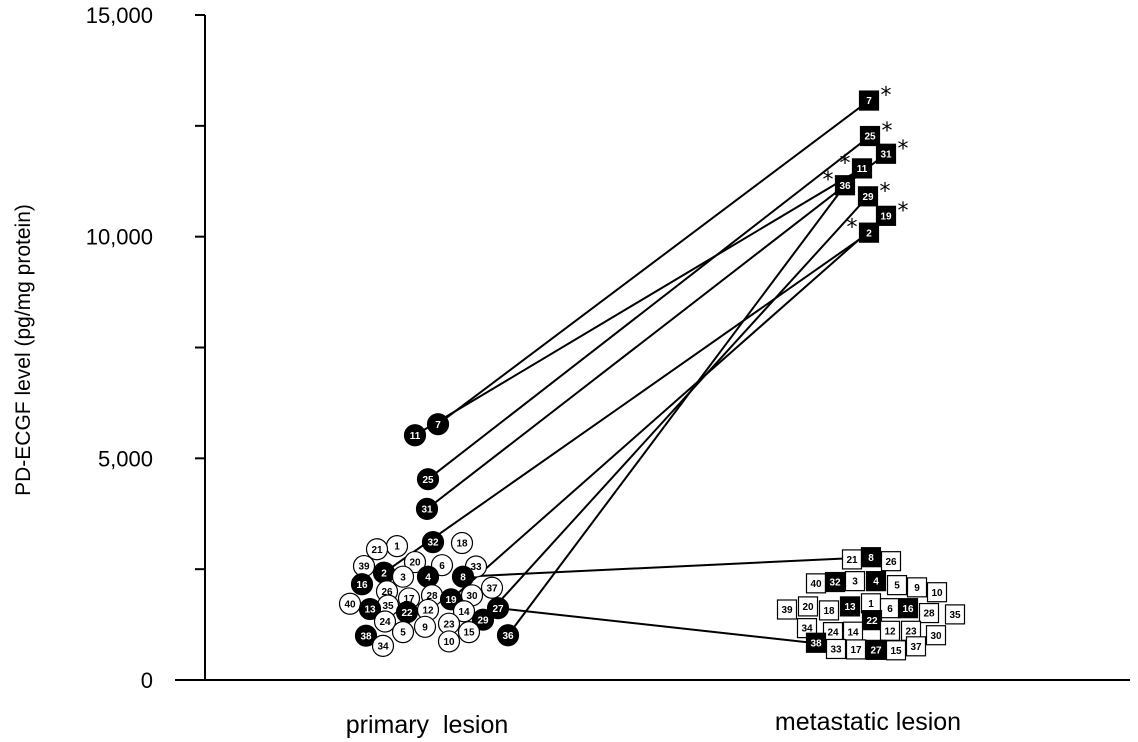 Image resolution: width=1138 pixels, height=742 pixels. What do you see at coordinates (449, 624) in the screenshot?
I see `primary-point-label: 23` at bounding box center [449, 624].